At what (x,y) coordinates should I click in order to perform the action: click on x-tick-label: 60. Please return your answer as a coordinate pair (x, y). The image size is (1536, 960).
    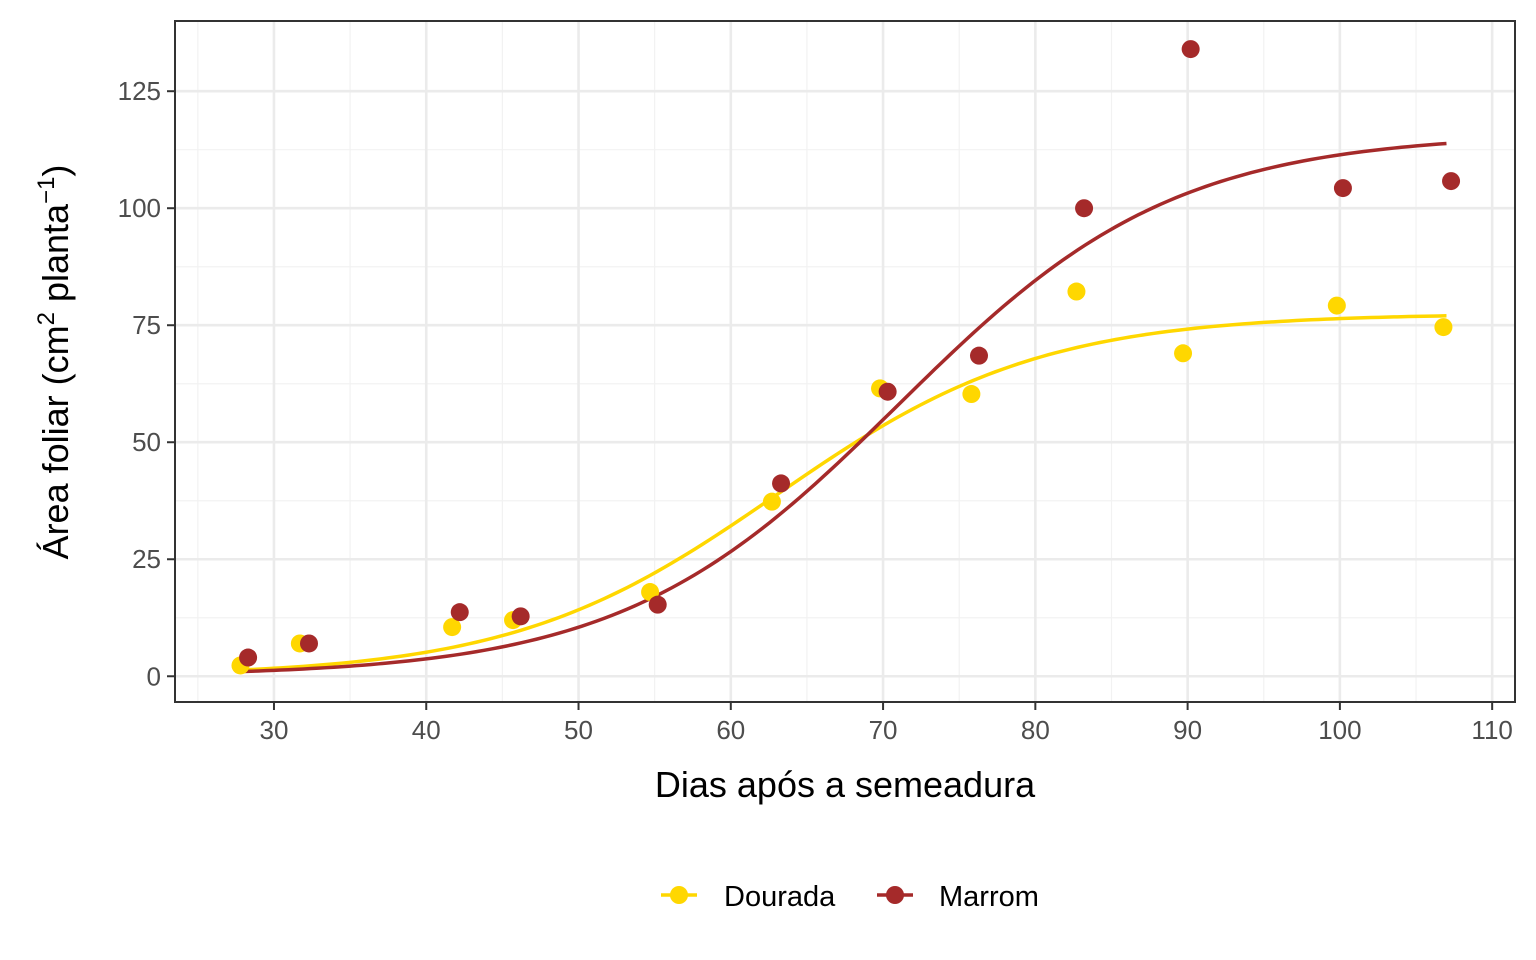
    Looking at the image, I should click on (730, 730).